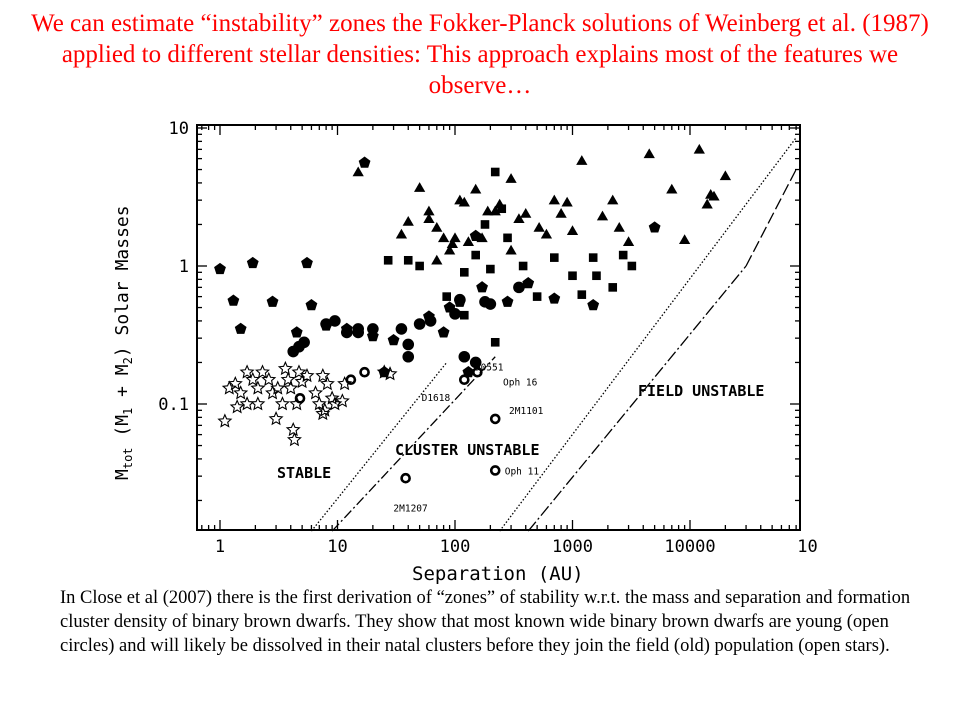  Describe the element at coordinates (220, 547) in the screenshot. I see `x-tick-label: 1` at that location.